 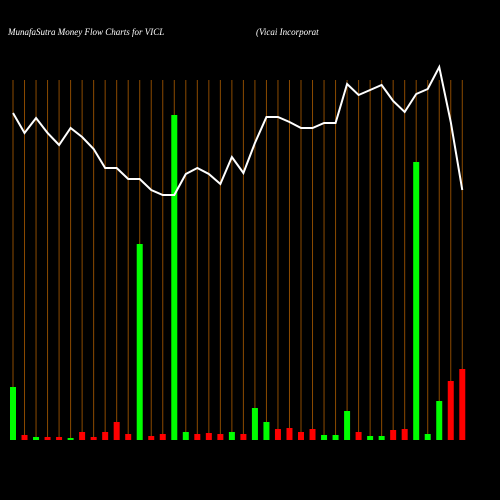 I want to click on chart-subtitle: (Vicai Incorporat, so click(x=287, y=32).